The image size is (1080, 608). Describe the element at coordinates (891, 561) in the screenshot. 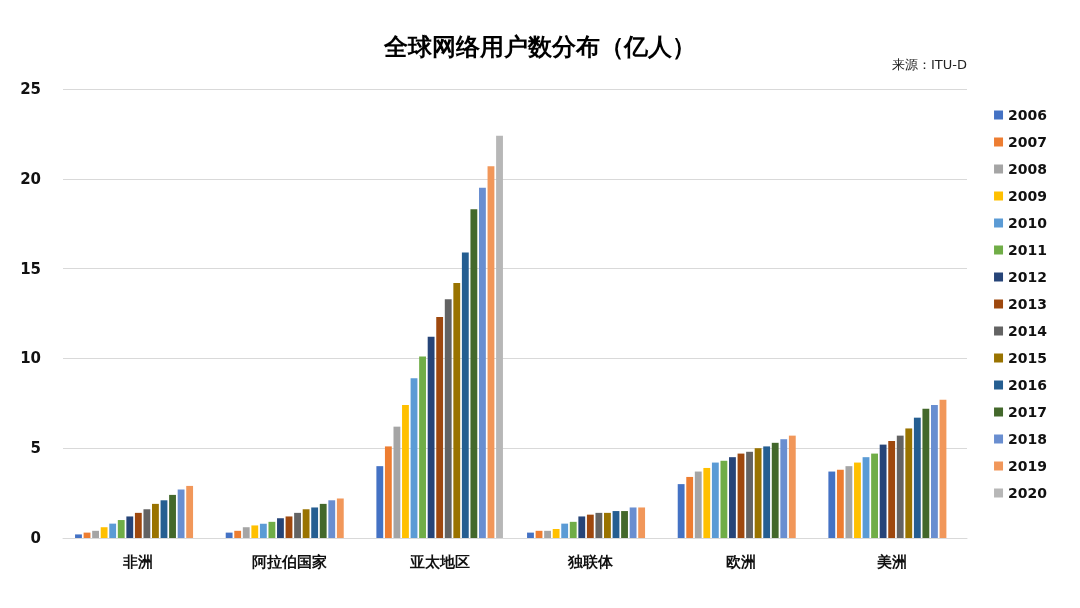

I see `x-tick-label: 美洲` at that location.